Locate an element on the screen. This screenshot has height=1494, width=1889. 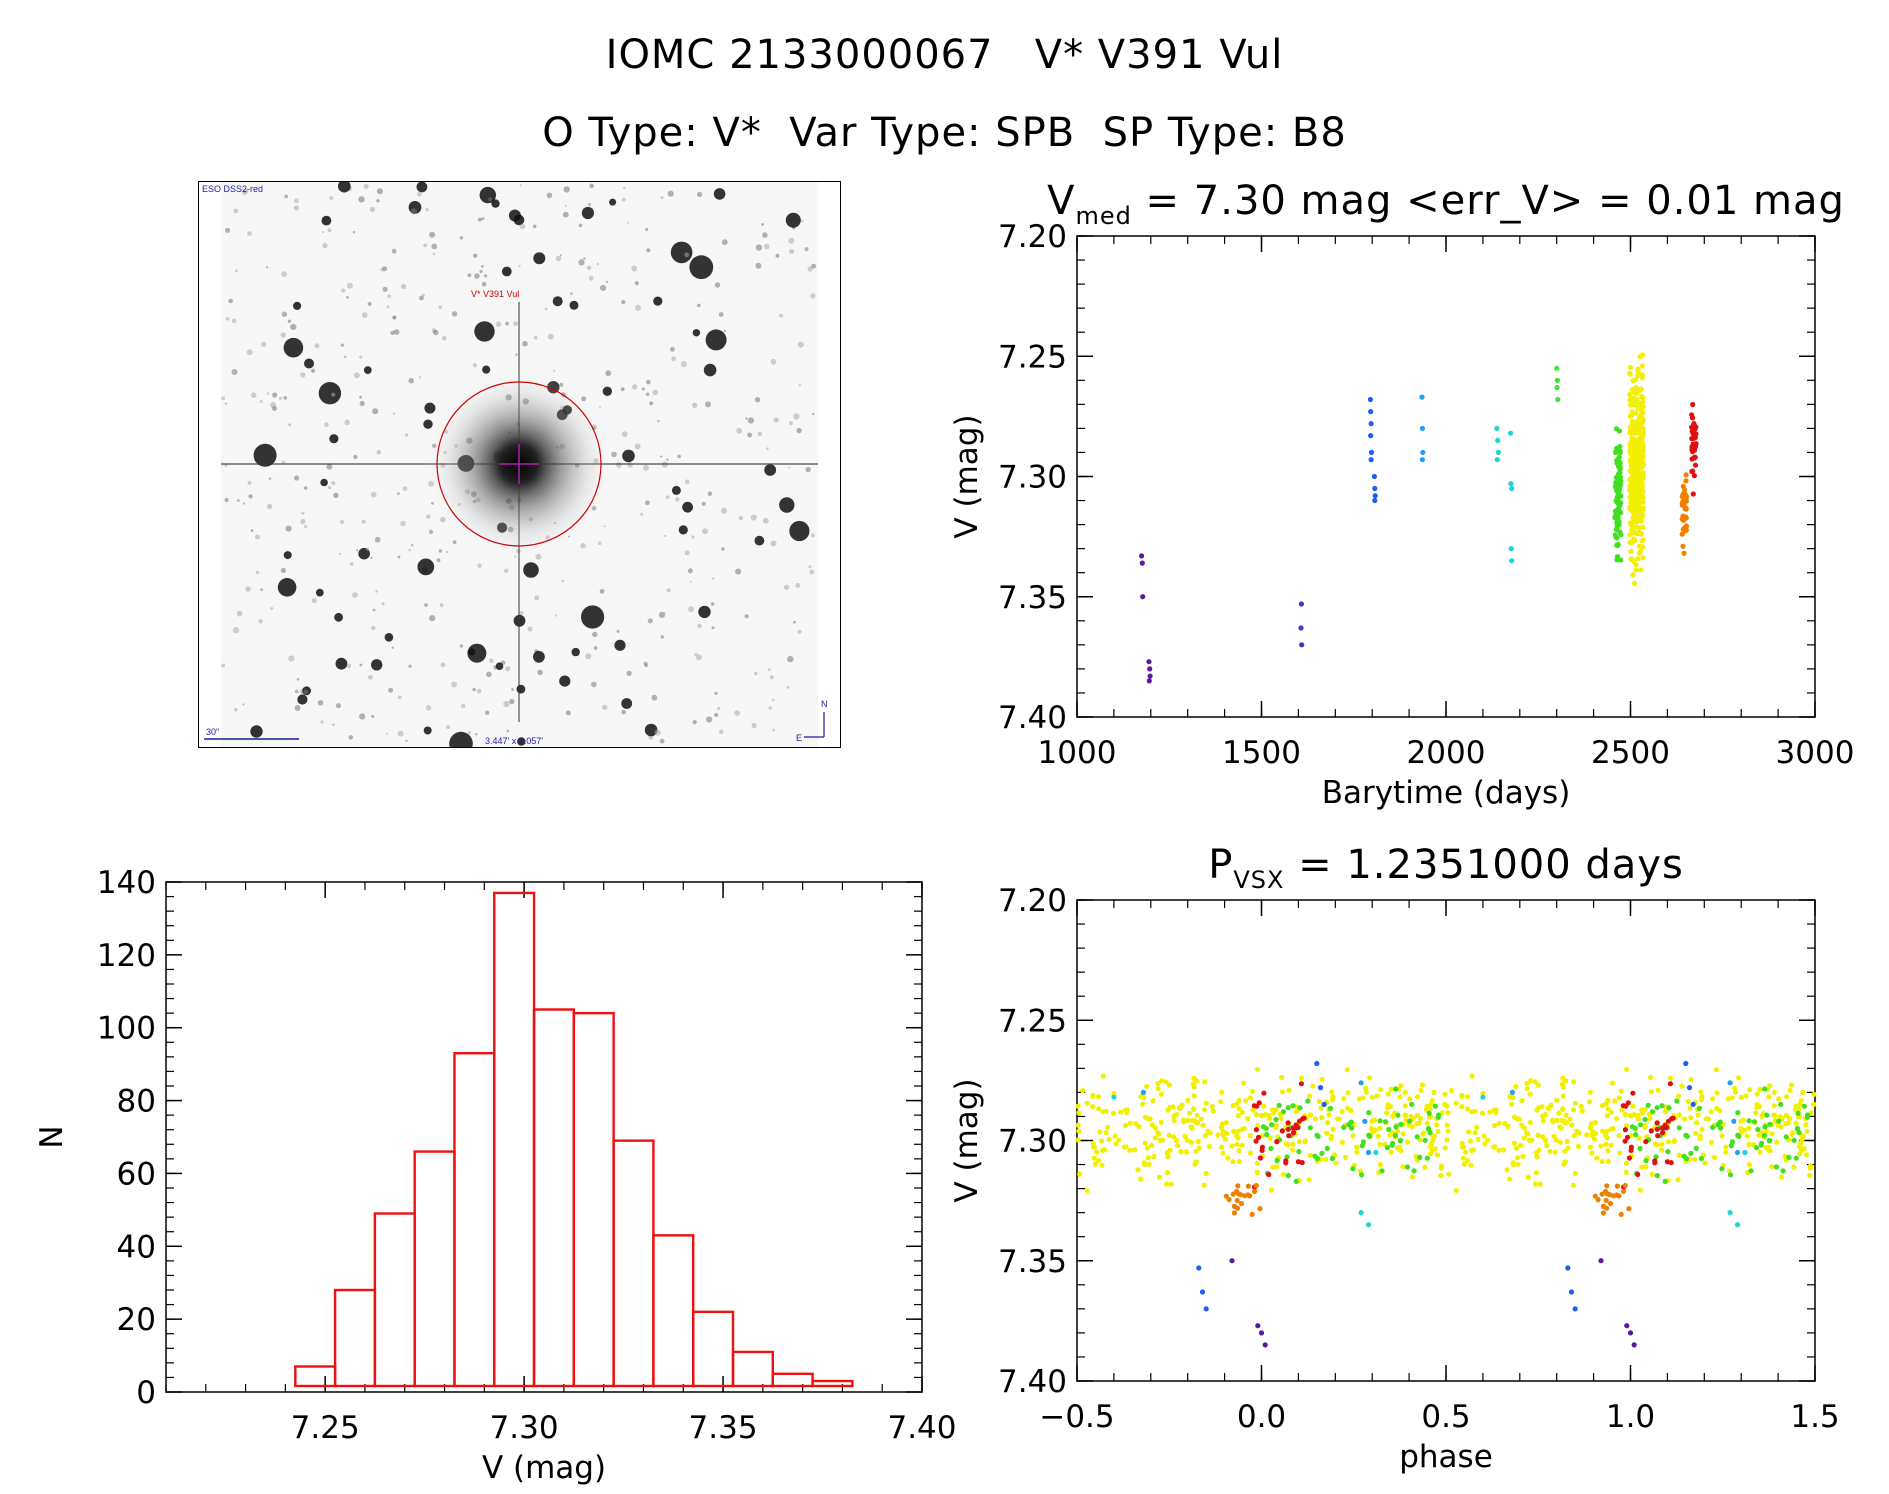
lightcurve-title: Vmed = 7.30 mag <err_V> = 0.01 mag is located at coordinates (1446, 204).